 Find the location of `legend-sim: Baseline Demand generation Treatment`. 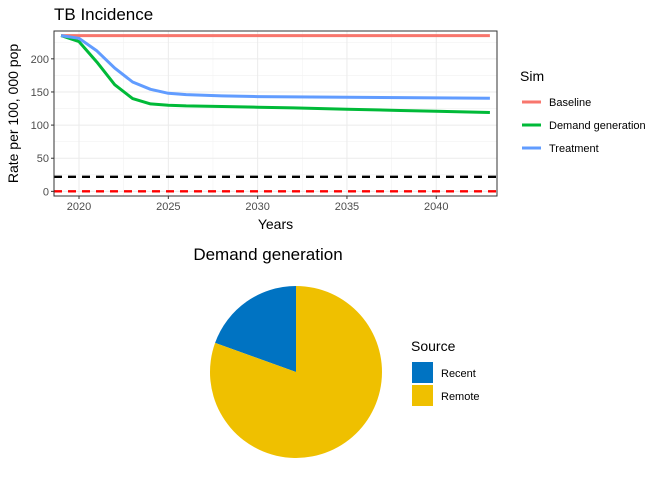

legend-sim: Baseline Demand generation Treatment is located at coordinates (584, 126).